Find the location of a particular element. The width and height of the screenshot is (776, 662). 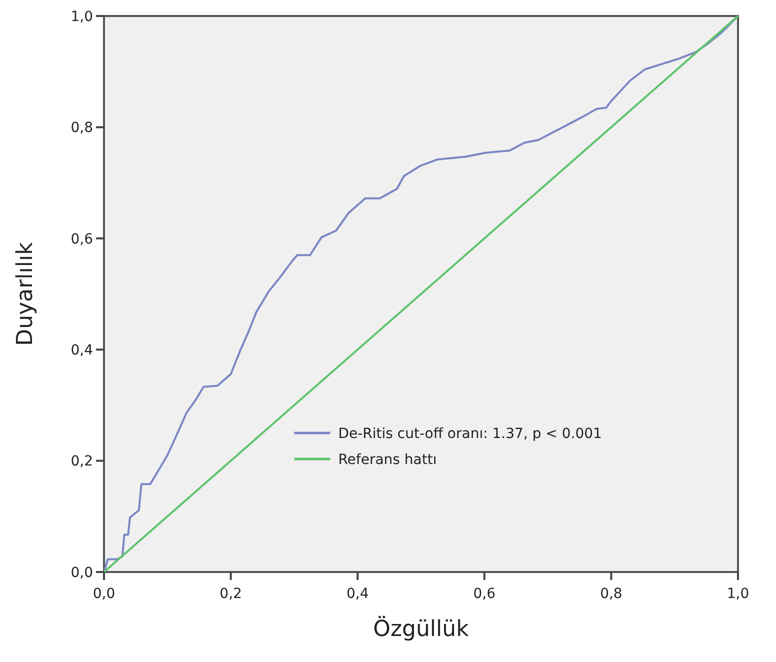

legend-label: De-Ritis cut-off oranı: 1.37, p < 0.001 is located at coordinates (470, 434).